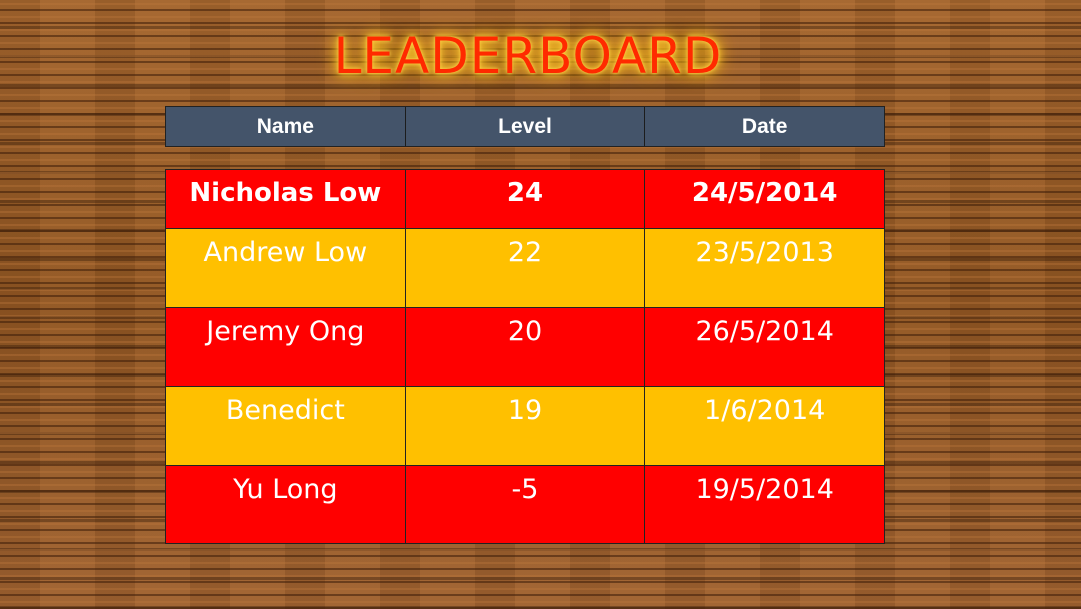 This screenshot has height=609, width=1081. I want to click on leaderboard-row: Jeremy Ong 20 26/5/2014, so click(525, 347).